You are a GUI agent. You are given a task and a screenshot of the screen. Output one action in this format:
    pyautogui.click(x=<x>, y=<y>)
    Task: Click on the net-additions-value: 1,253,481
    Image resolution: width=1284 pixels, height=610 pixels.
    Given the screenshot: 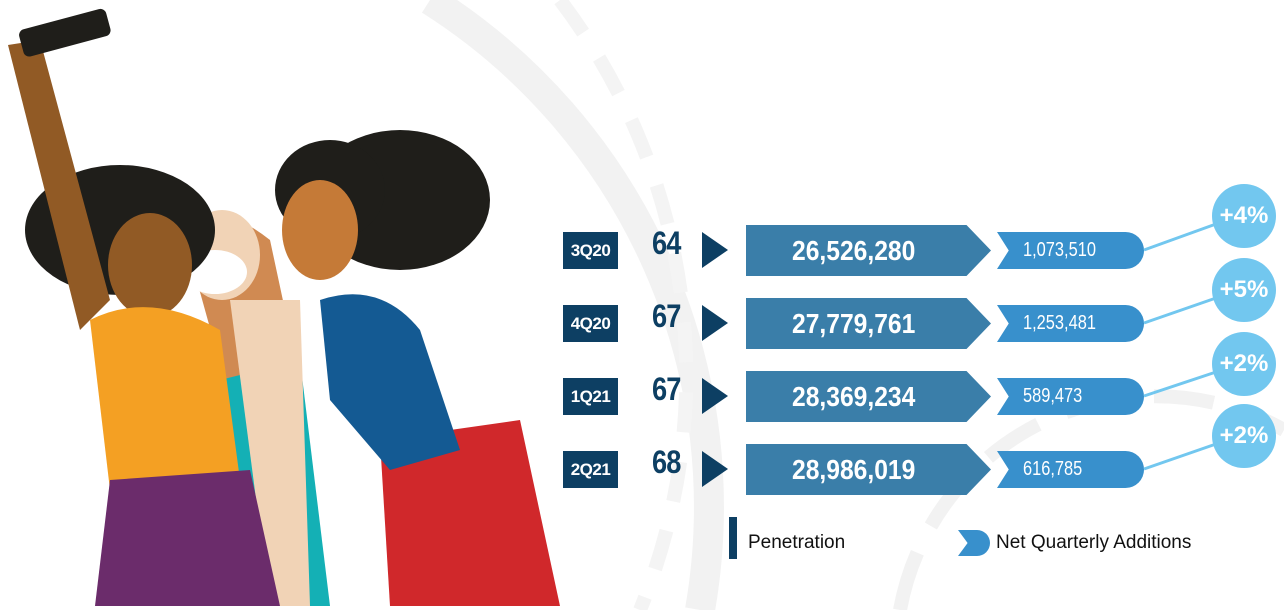 What is the action you would take?
    pyautogui.click(x=1059, y=323)
    